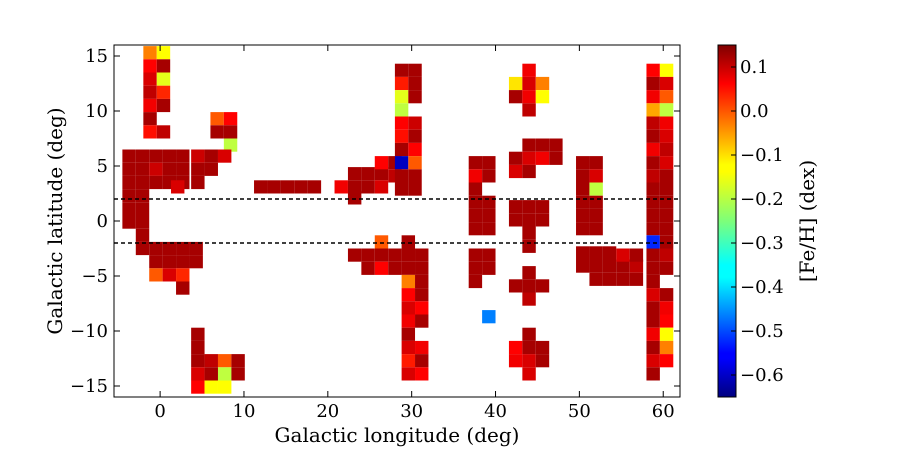 This screenshot has height=462, width=913. What do you see at coordinates (244, 411) in the screenshot?
I see `x-tick-label: 10` at bounding box center [244, 411].